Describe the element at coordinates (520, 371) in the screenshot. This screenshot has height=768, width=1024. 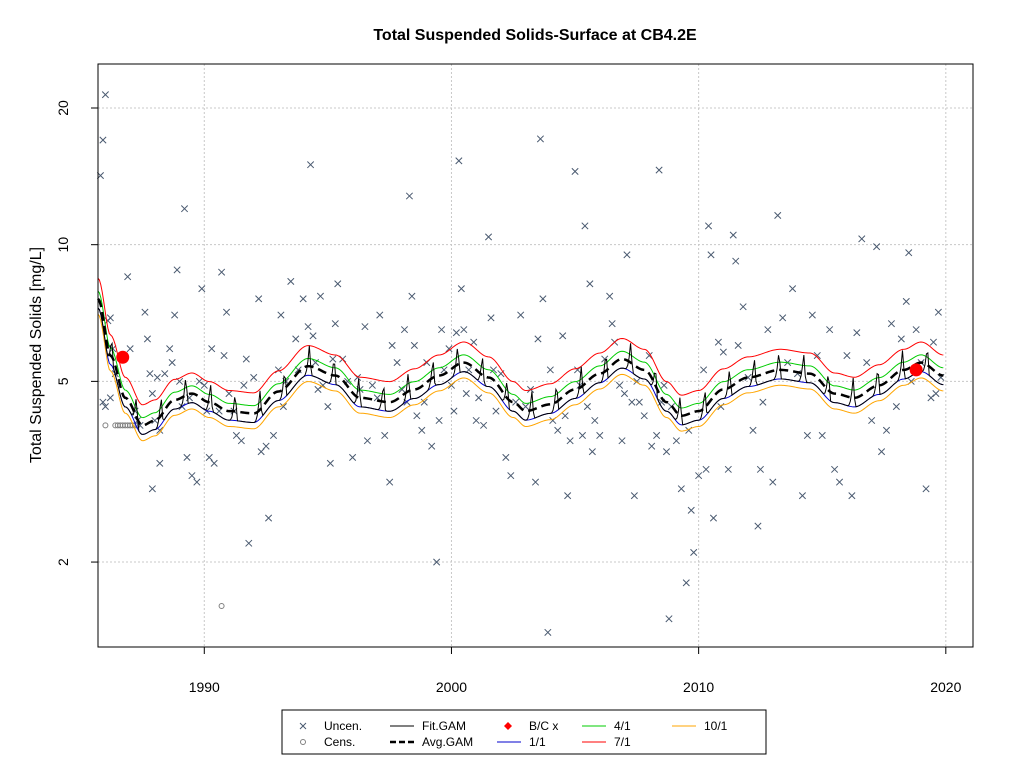
I see `series-line-fit-gam` at that location.